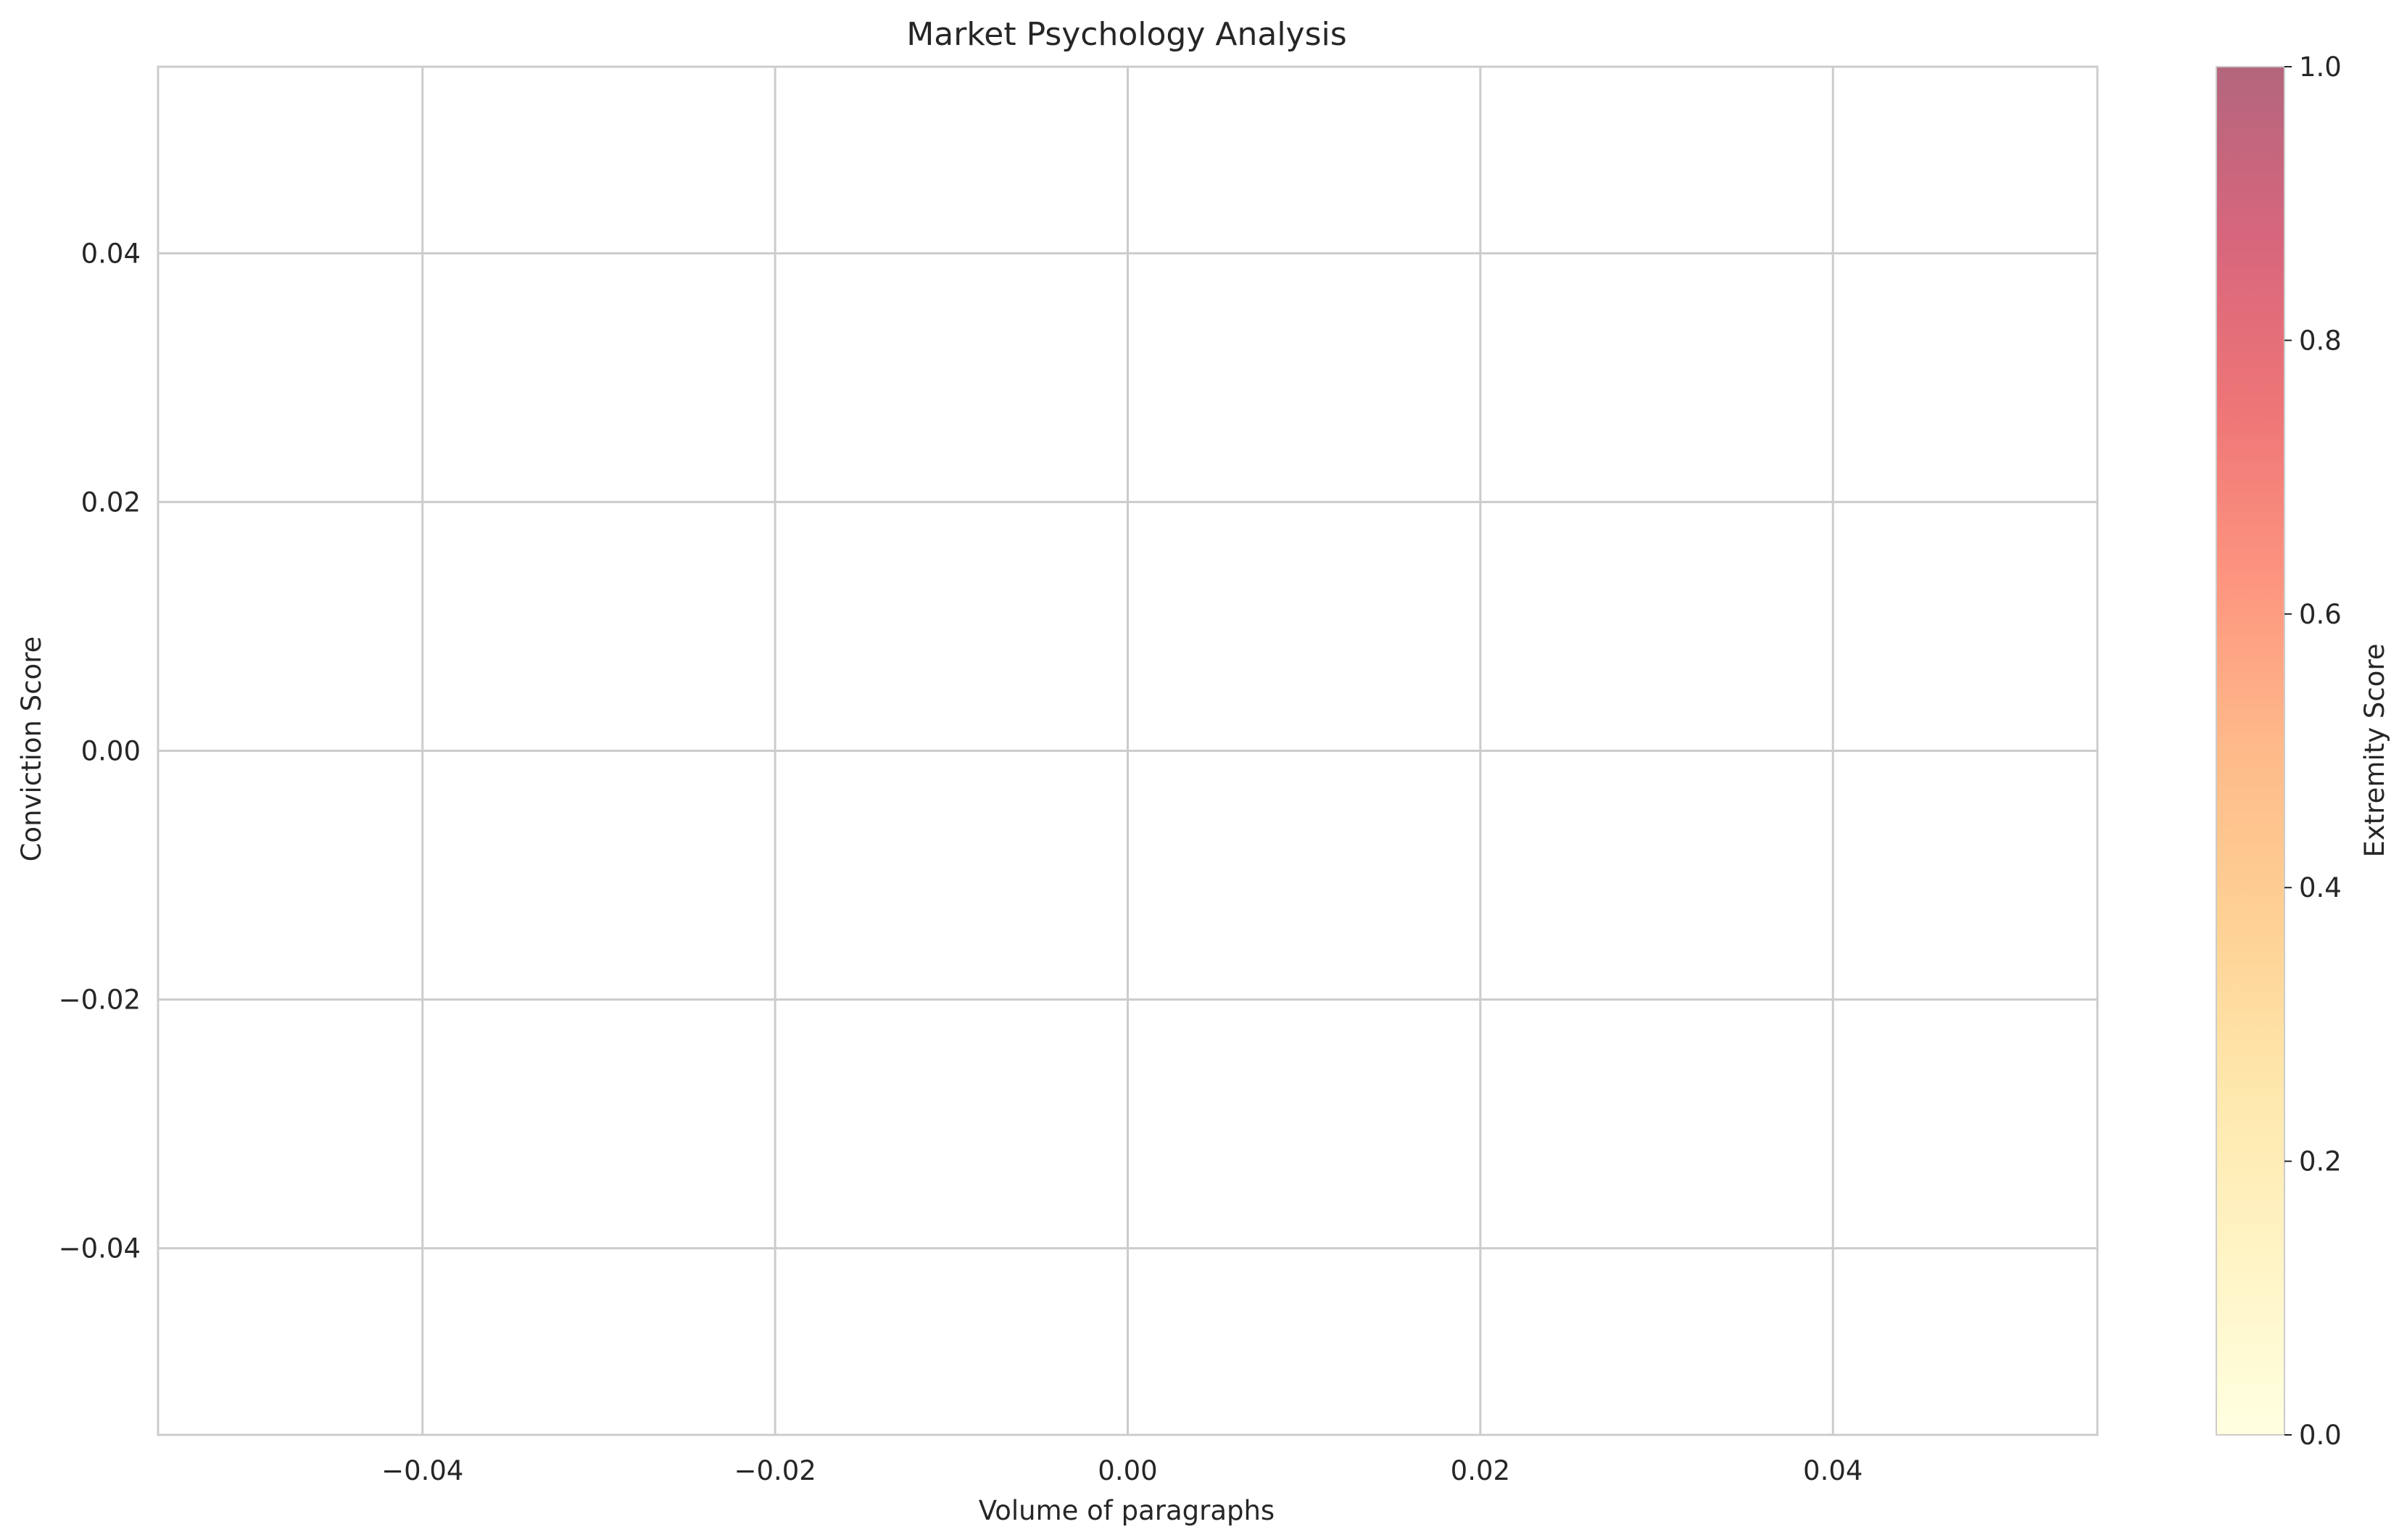 This screenshot has height=1540, width=2399. What do you see at coordinates (32, 749) in the screenshot?
I see `y-axis-label: Conviction Score` at bounding box center [32, 749].